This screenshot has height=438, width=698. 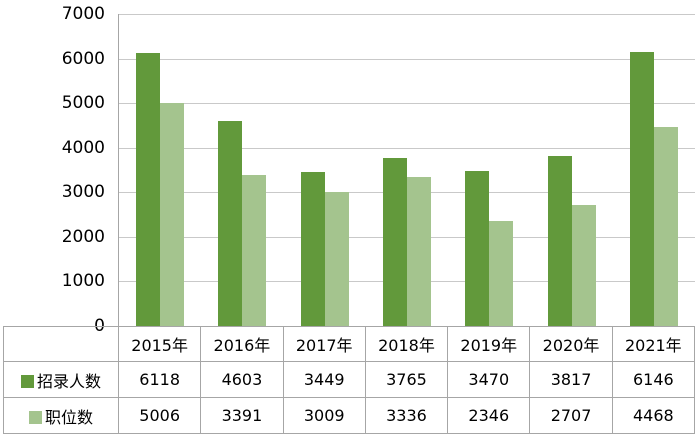 What do you see at coordinates (501, 273) in the screenshot?
I see `bar-职位数-2019年` at bounding box center [501, 273].